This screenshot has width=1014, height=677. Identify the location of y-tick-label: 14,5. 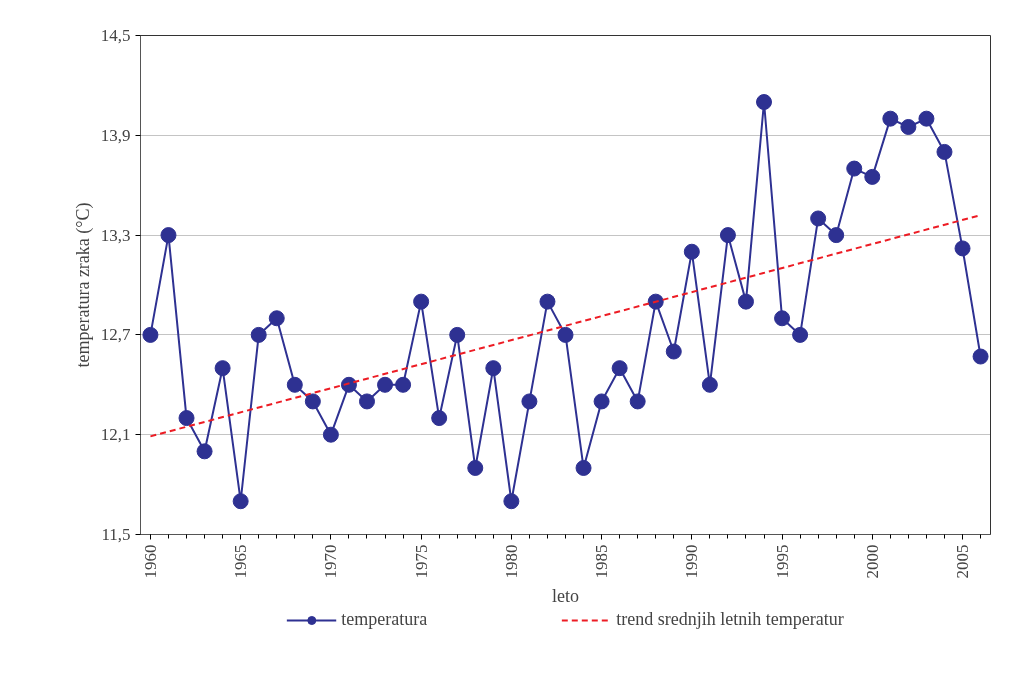
(115, 35).